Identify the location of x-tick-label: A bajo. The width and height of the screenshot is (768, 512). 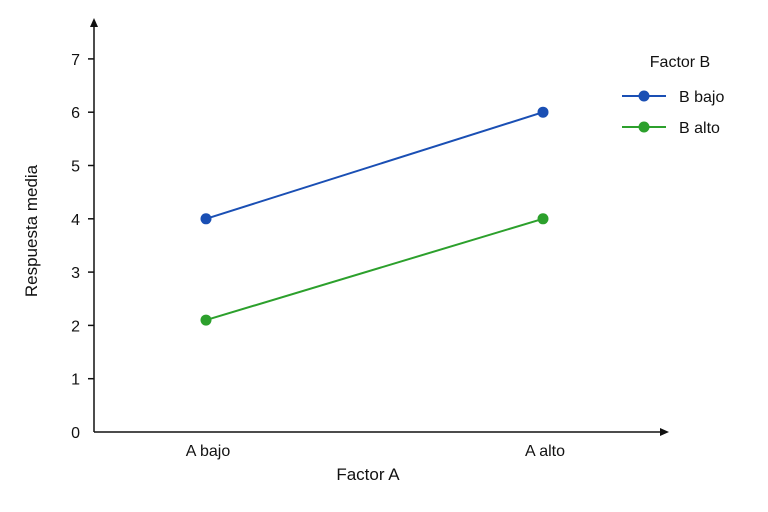
(208, 451).